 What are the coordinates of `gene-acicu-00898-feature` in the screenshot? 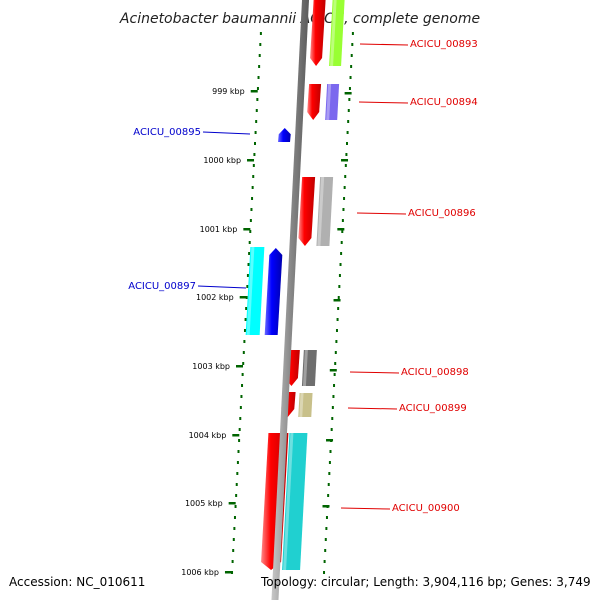 It's located at (309, 368).